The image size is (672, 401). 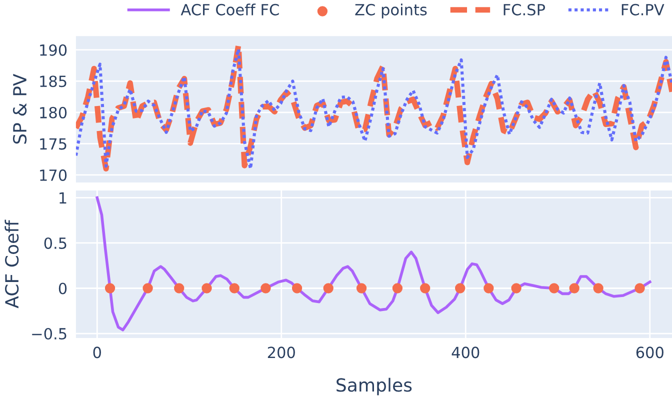 What do you see at coordinates (49, 334) in the screenshot?
I see `y-tick-label: −0.5` at bounding box center [49, 334].